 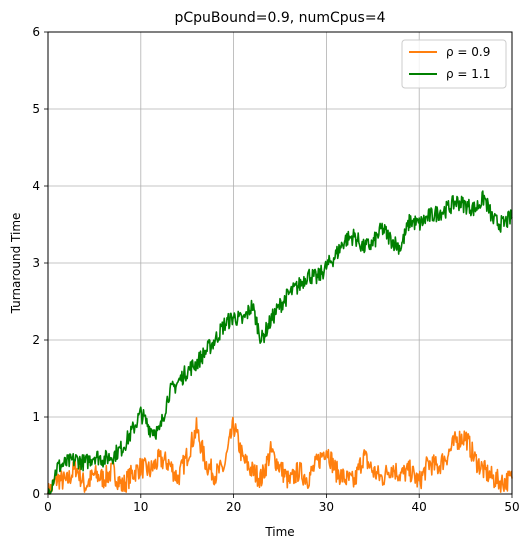 What do you see at coordinates (36, 417) in the screenshot?
I see `y-tick-label: 1` at bounding box center [36, 417].